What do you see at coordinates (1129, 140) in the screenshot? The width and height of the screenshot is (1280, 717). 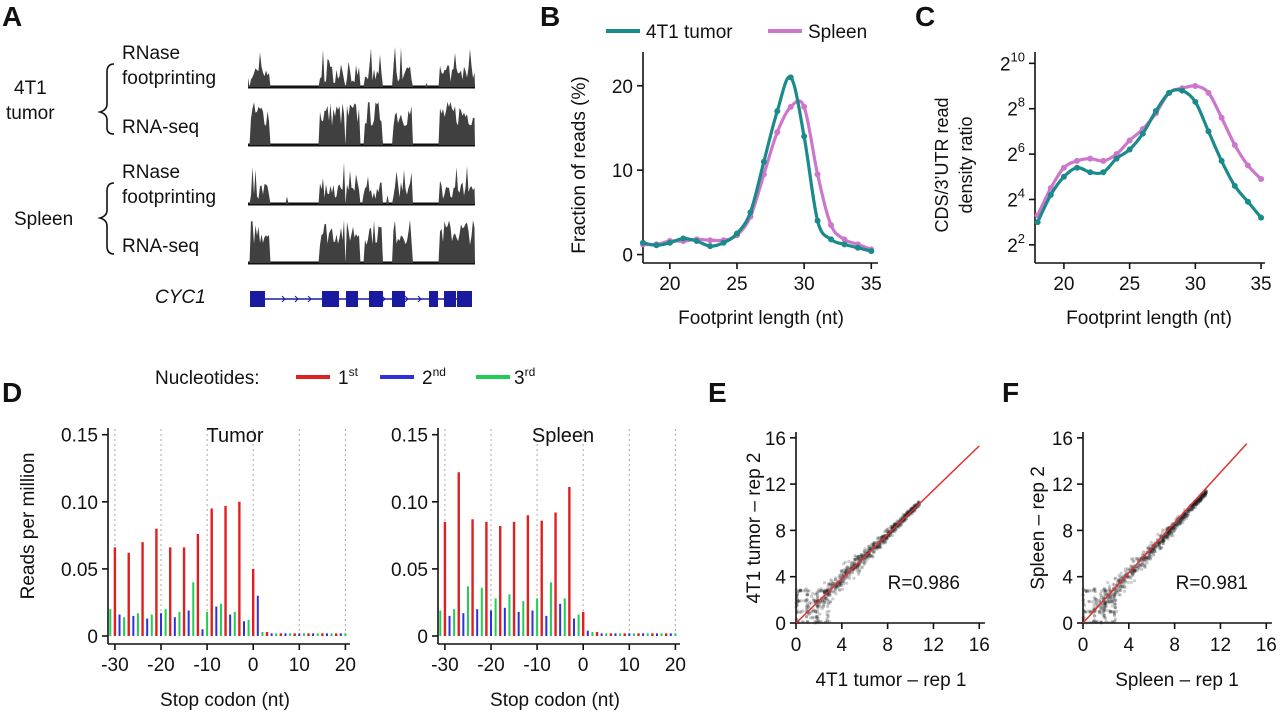 I see `data-point-spleen` at bounding box center [1129, 140].